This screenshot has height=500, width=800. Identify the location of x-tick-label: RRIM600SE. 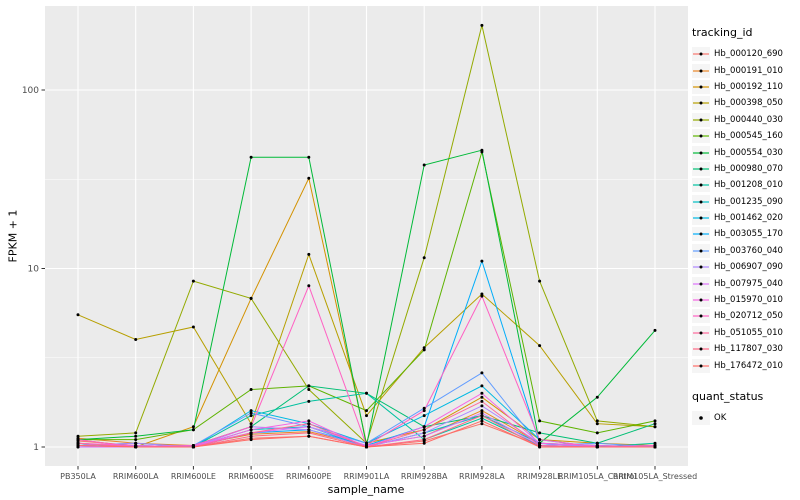
(251, 476).